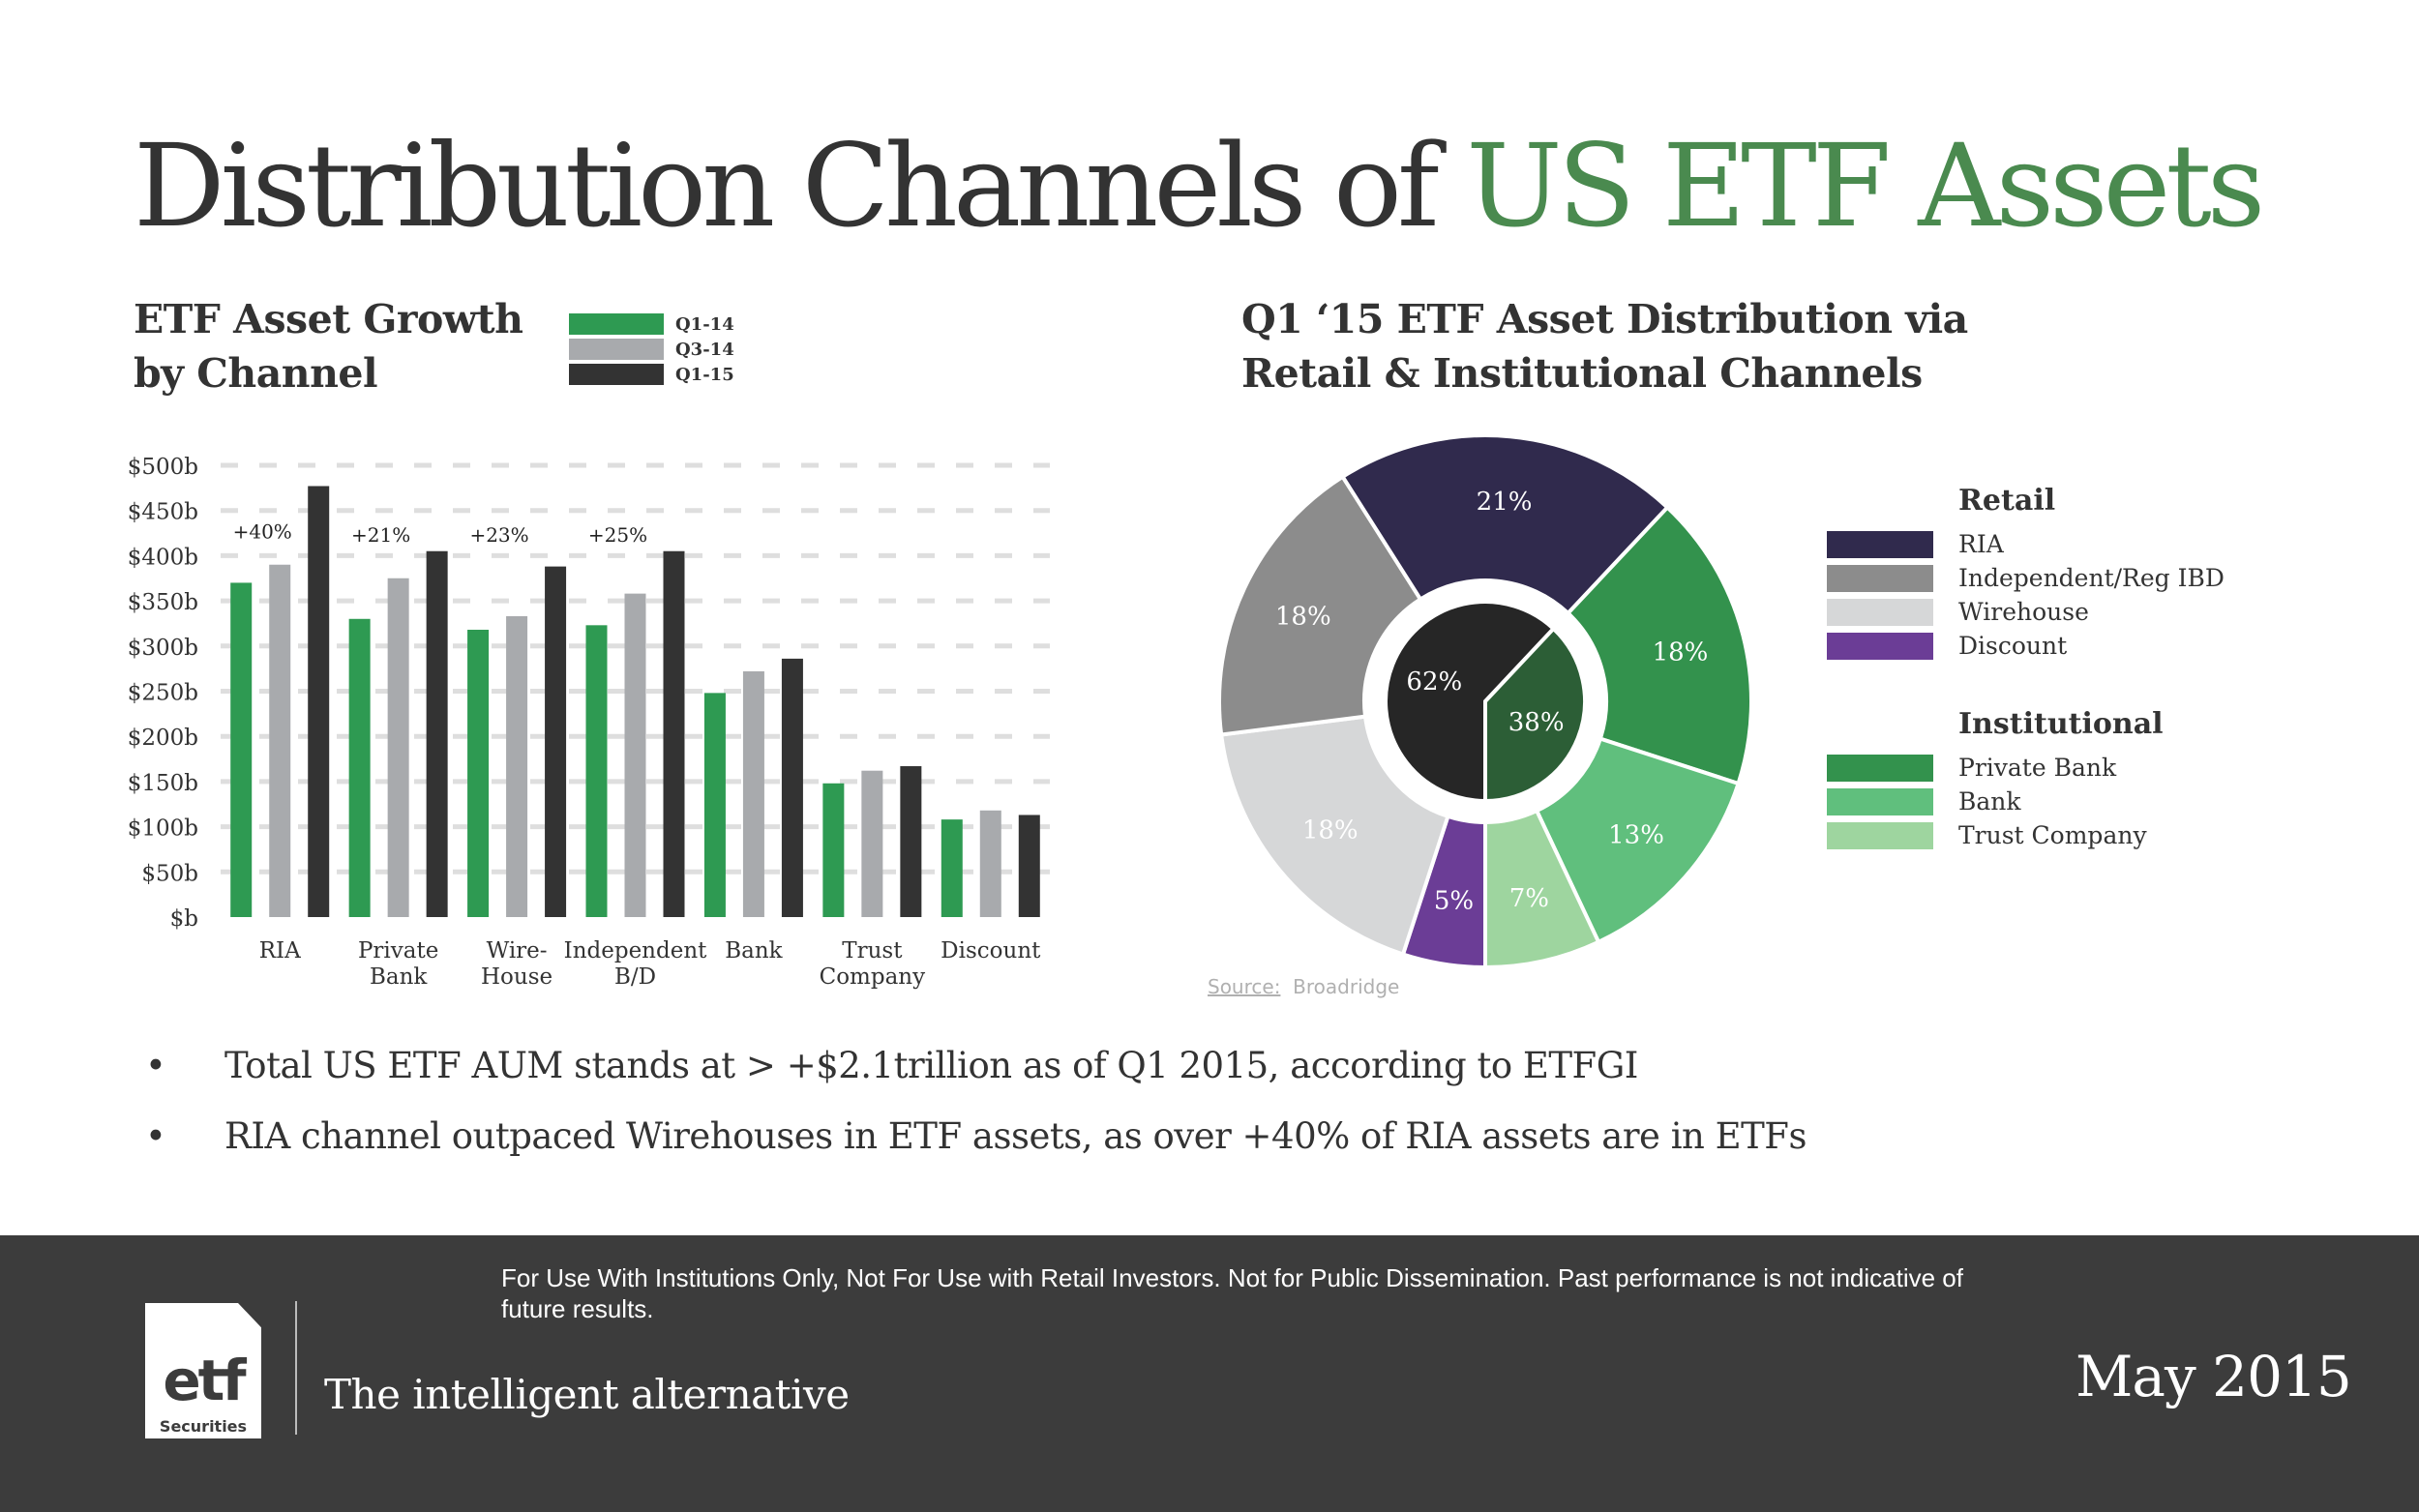 The height and width of the screenshot is (1512, 2419). What do you see at coordinates (256, 374) in the screenshot?
I see `bar-chart-title-line-2: by Channel` at bounding box center [256, 374].